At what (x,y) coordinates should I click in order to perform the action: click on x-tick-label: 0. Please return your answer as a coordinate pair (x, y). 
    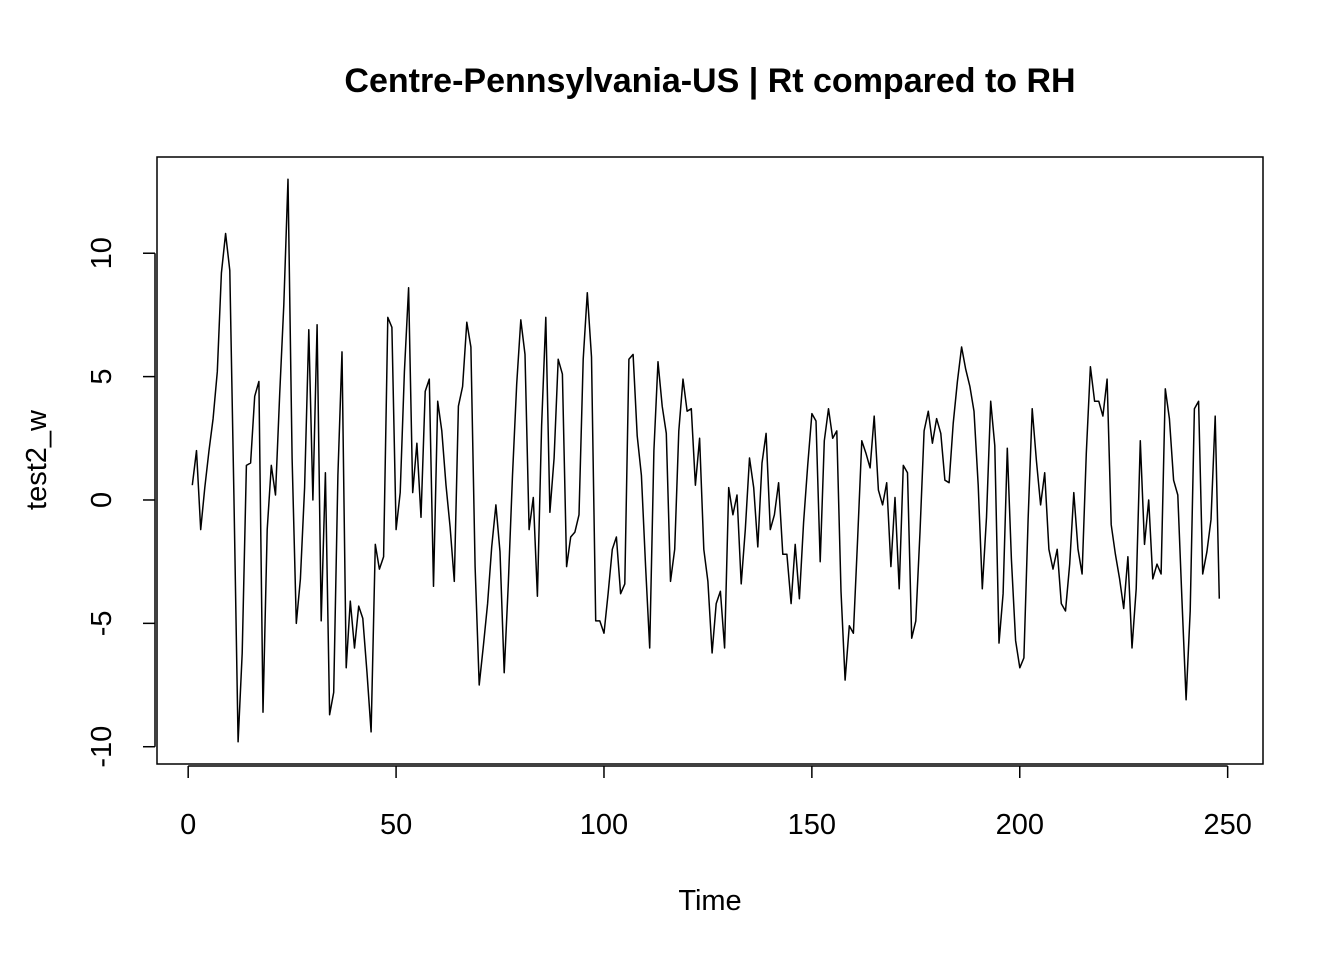
    Looking at the image, I should click on (188, 825).